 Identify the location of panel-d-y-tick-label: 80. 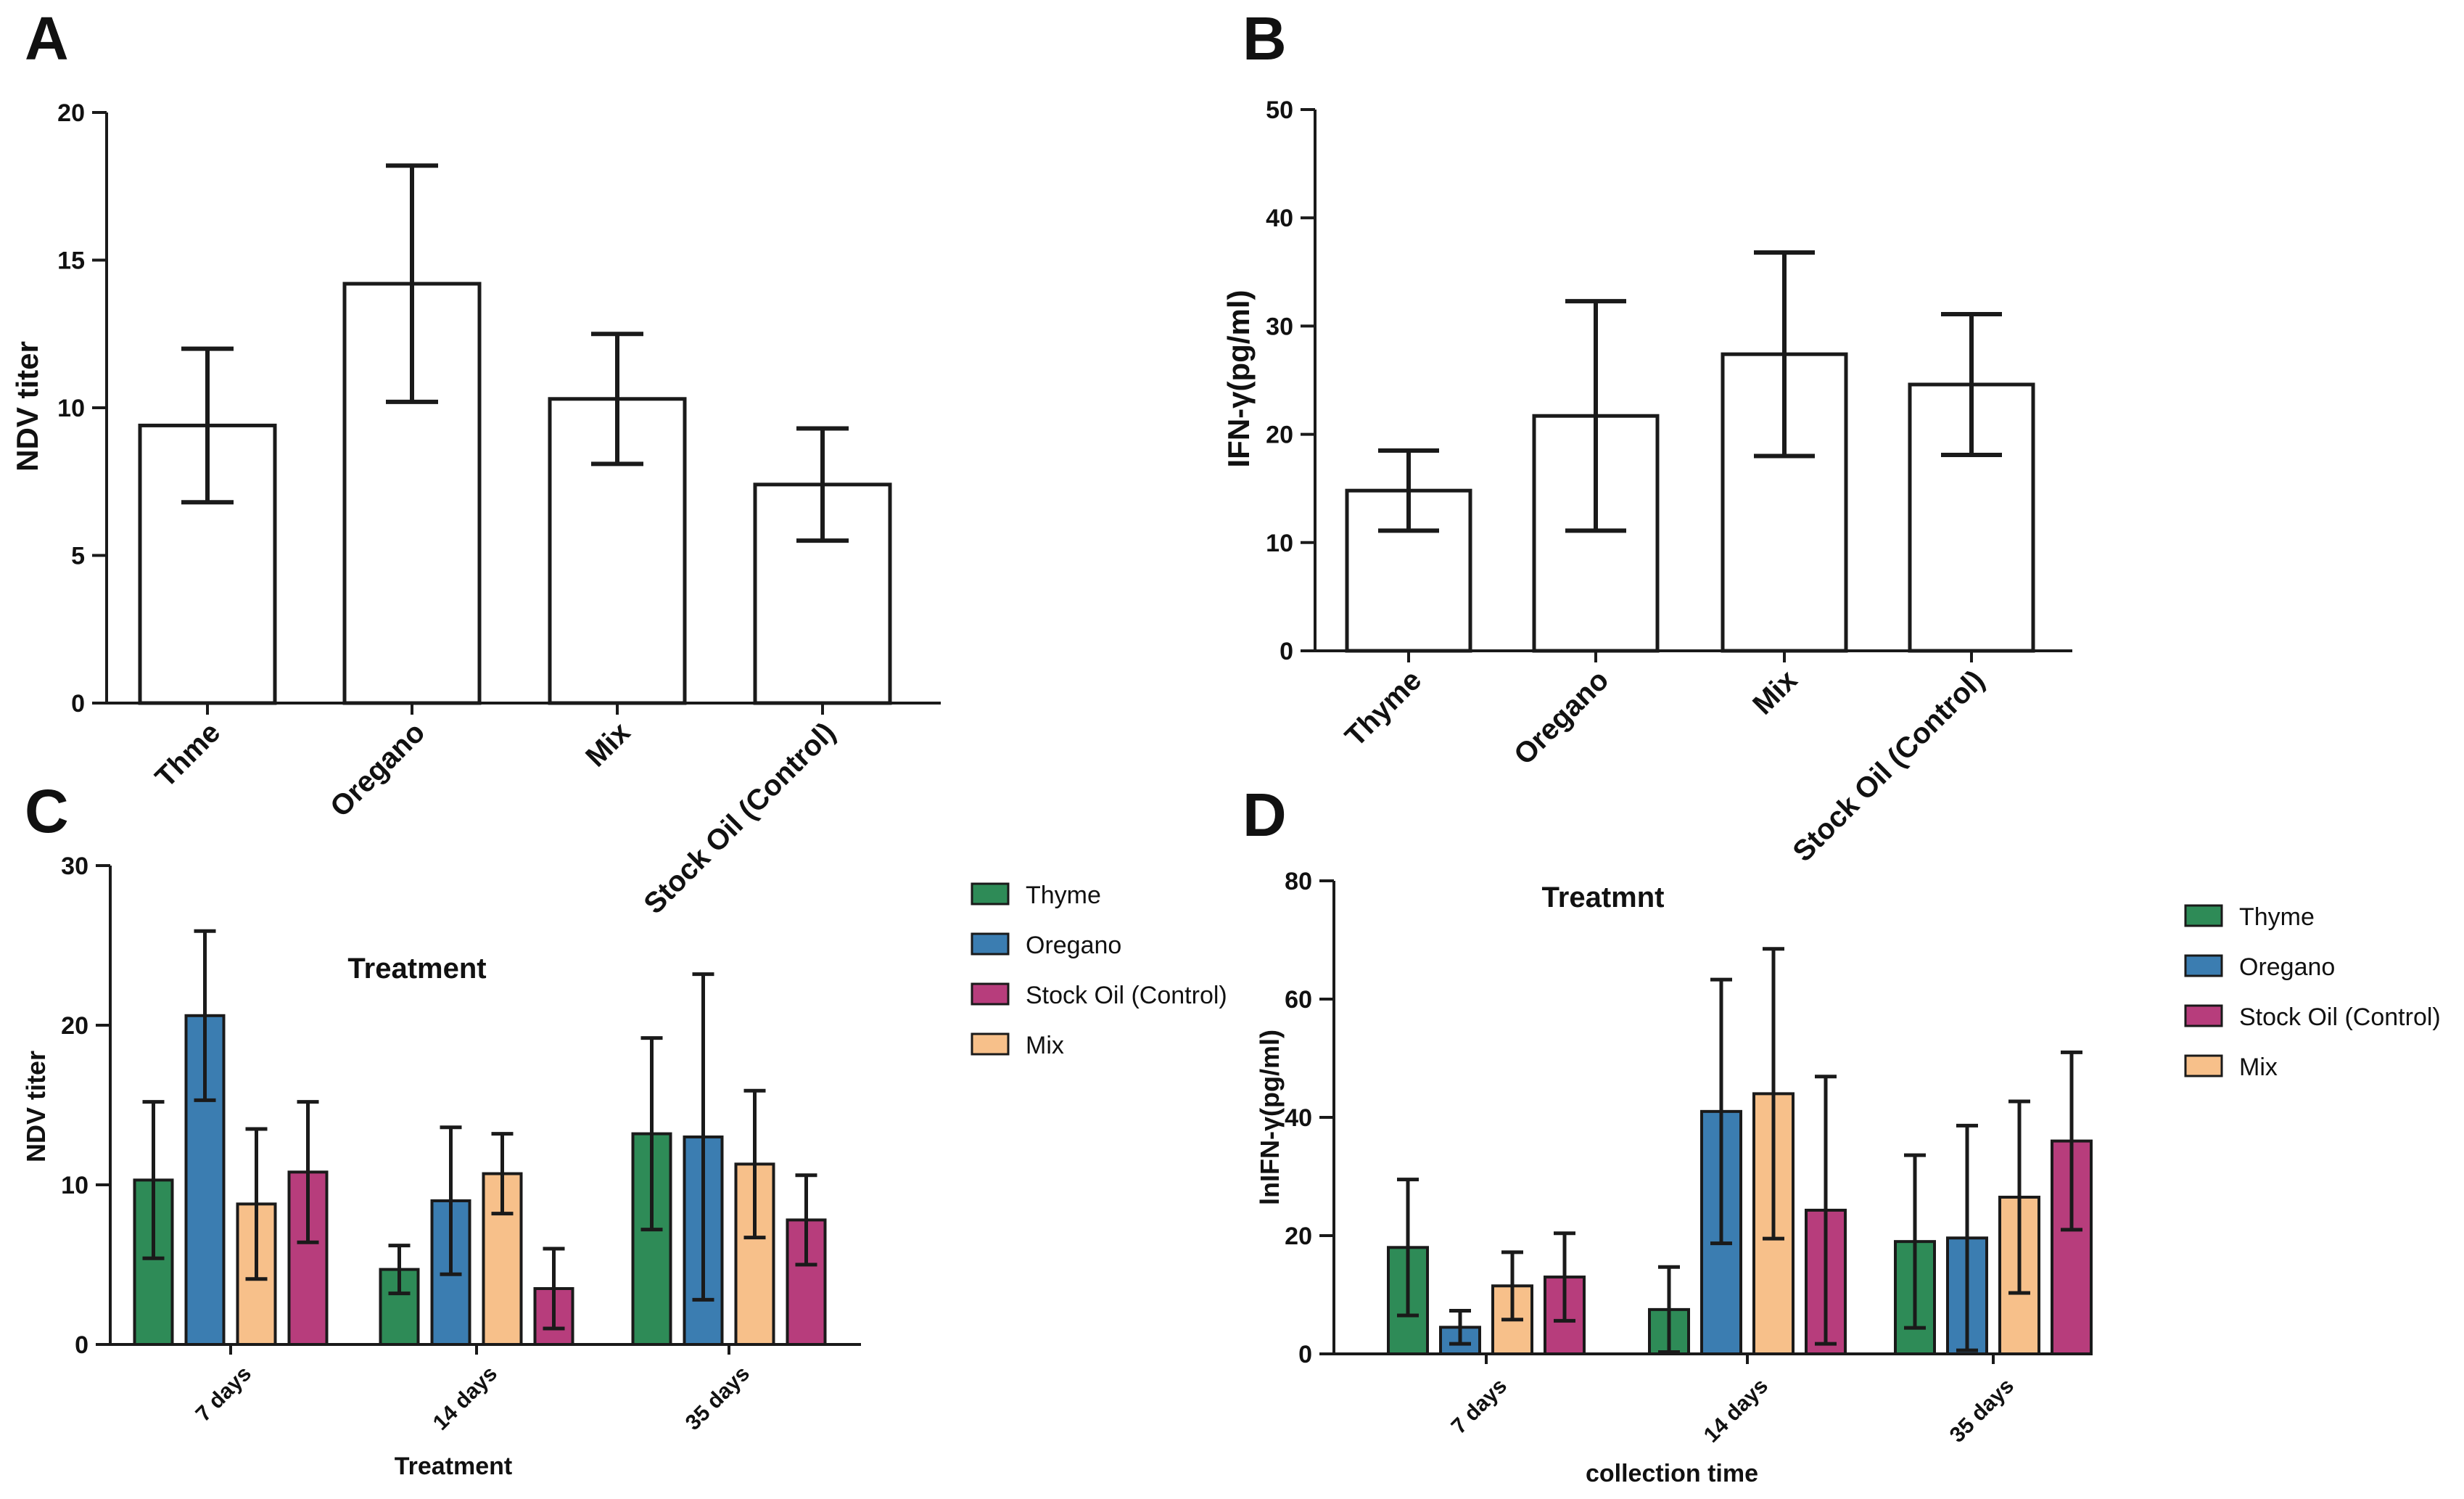
(1298, 881).